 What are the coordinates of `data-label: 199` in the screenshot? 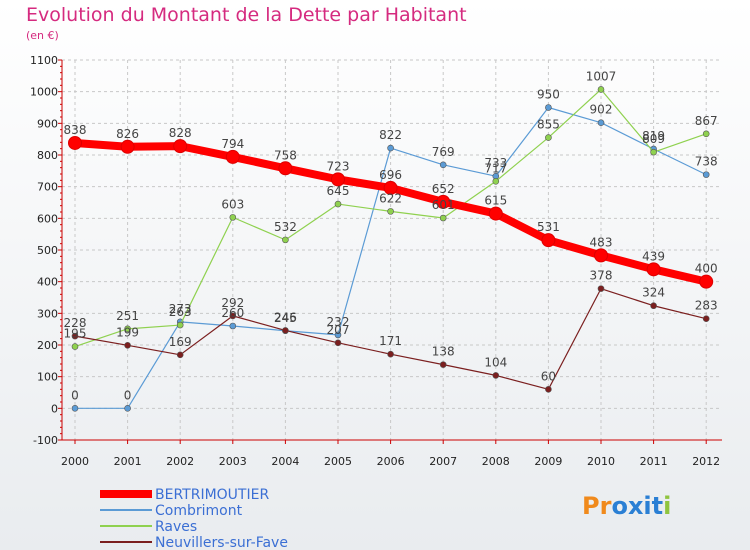 It's located at (127, 332).